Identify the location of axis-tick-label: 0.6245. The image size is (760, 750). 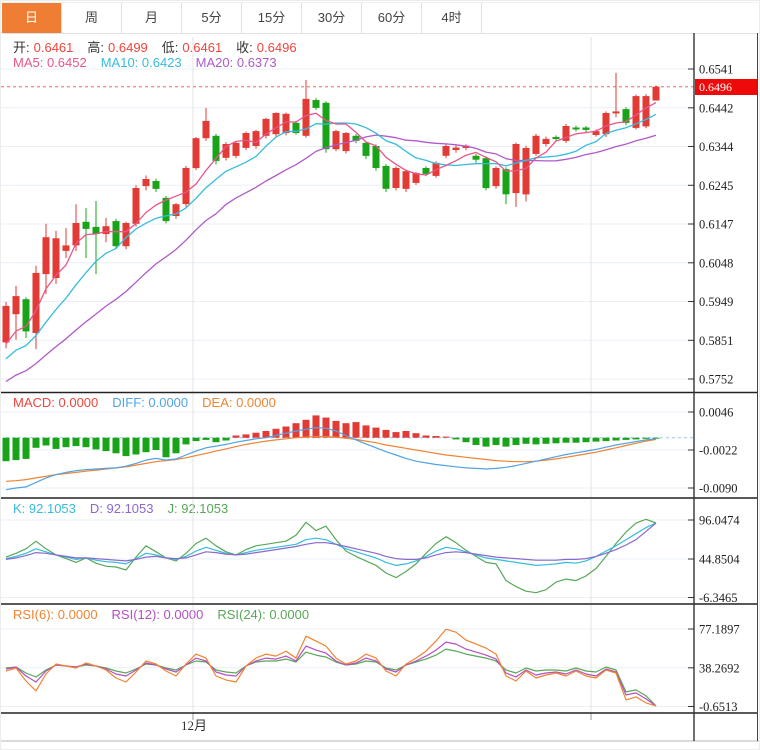
(716, 186).